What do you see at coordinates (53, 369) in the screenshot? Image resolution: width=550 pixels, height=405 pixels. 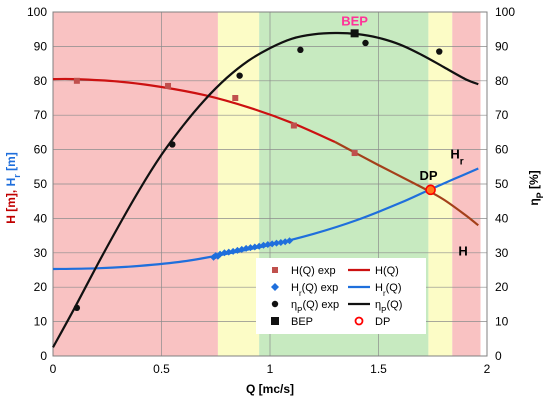 I see `x-tick-label: 0` at bounding box center [53, 369].